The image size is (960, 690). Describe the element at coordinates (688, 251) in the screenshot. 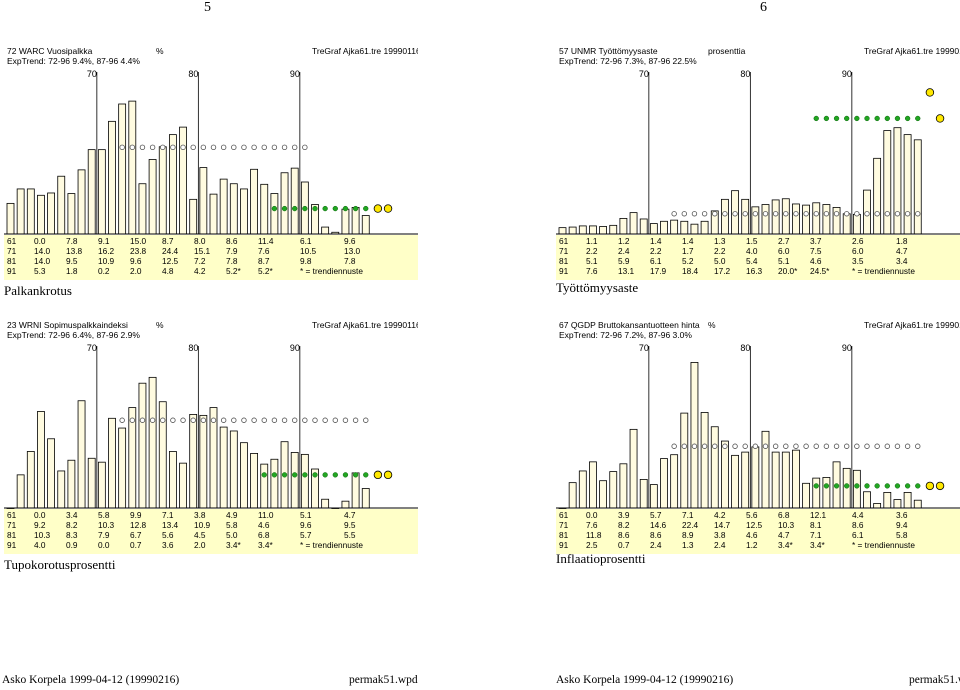

I see `table-cell: 1.7` at that location.